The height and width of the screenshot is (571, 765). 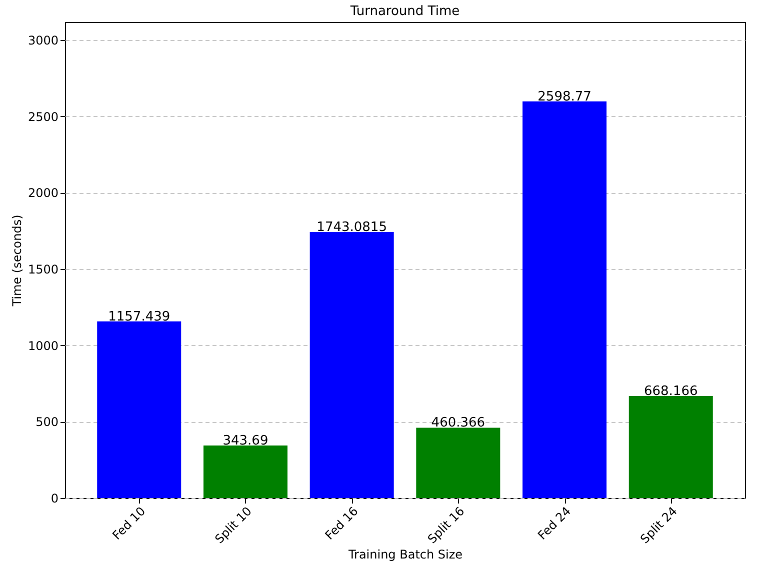 What do you see at coordinates (43, 345) in the screenshot?
I see `y-tick-label: 1000` at bounding box center [43, 345].